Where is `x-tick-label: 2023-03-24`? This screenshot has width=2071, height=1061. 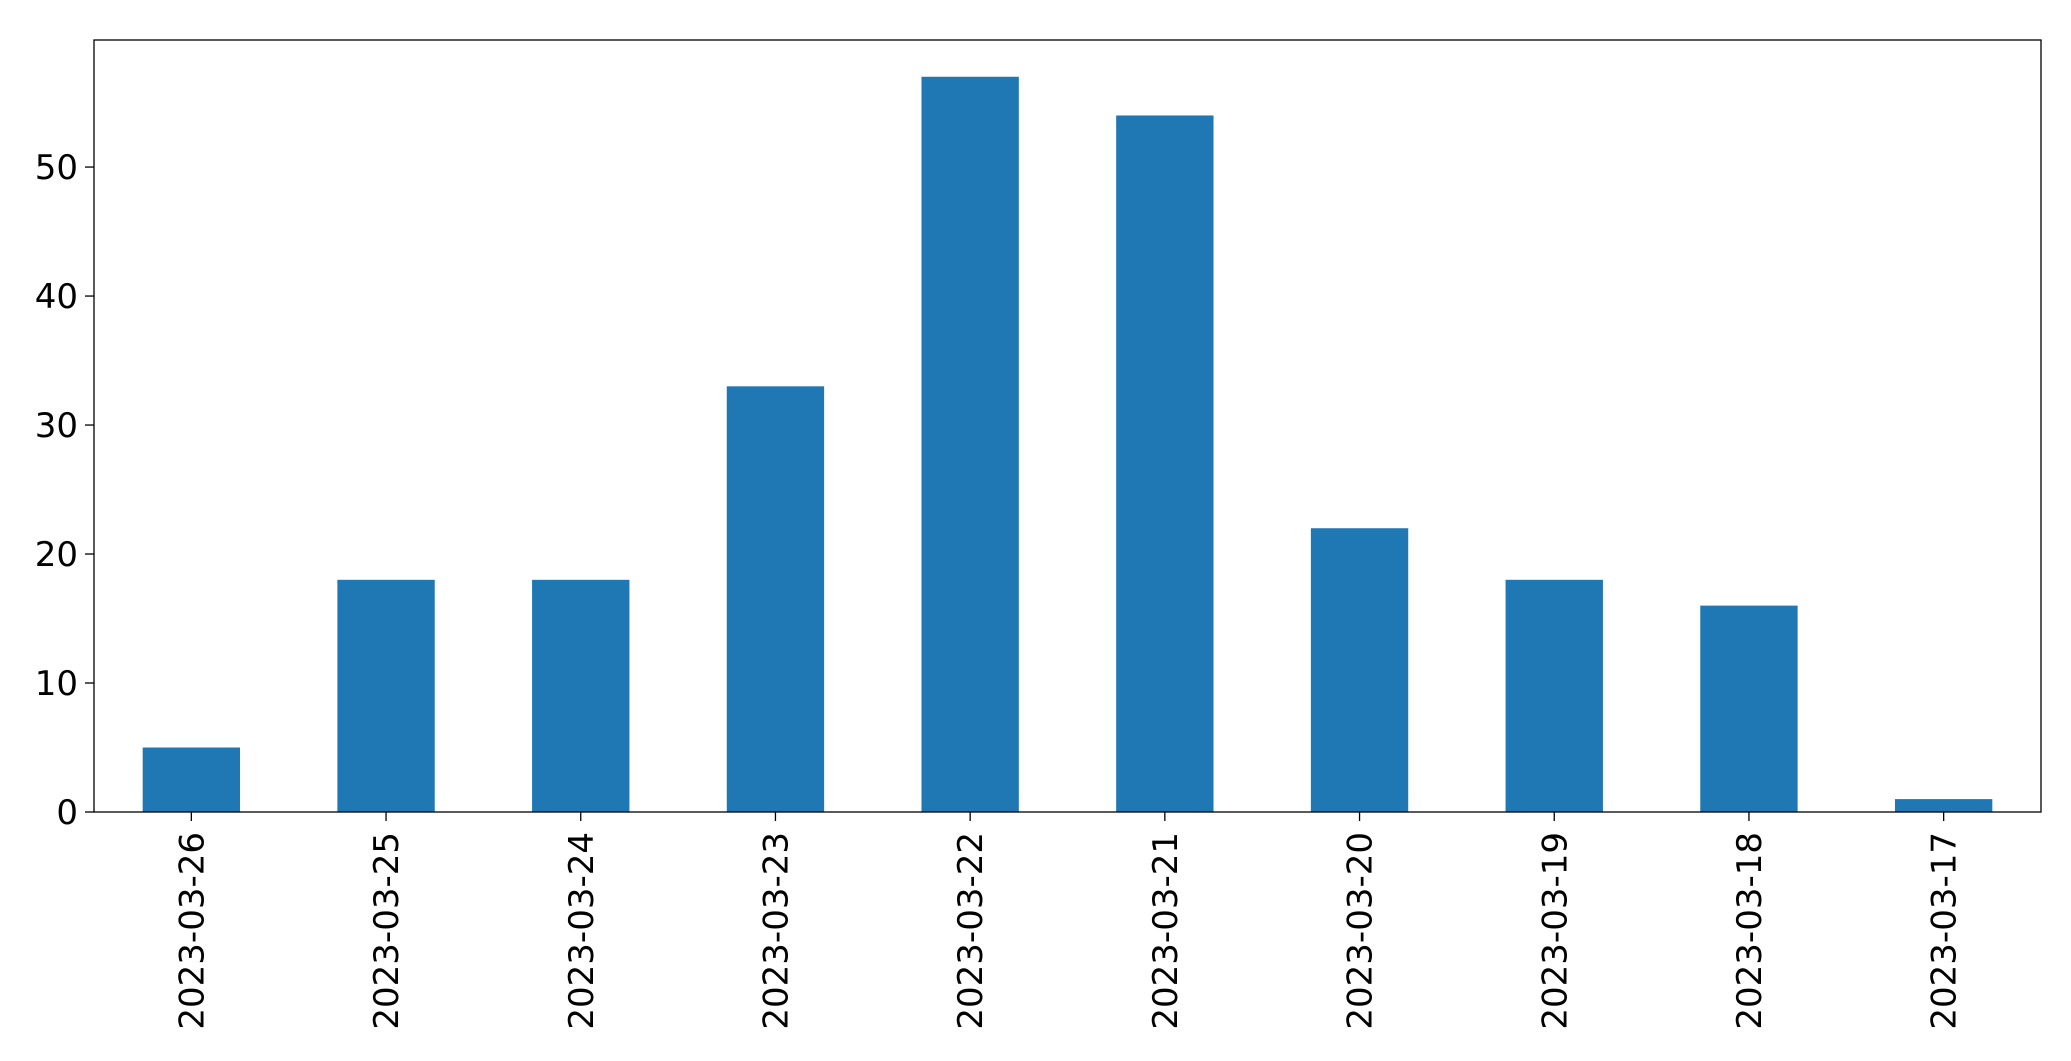
x-tick-label: 2023-03-24 is located at coordinates (582, 931).